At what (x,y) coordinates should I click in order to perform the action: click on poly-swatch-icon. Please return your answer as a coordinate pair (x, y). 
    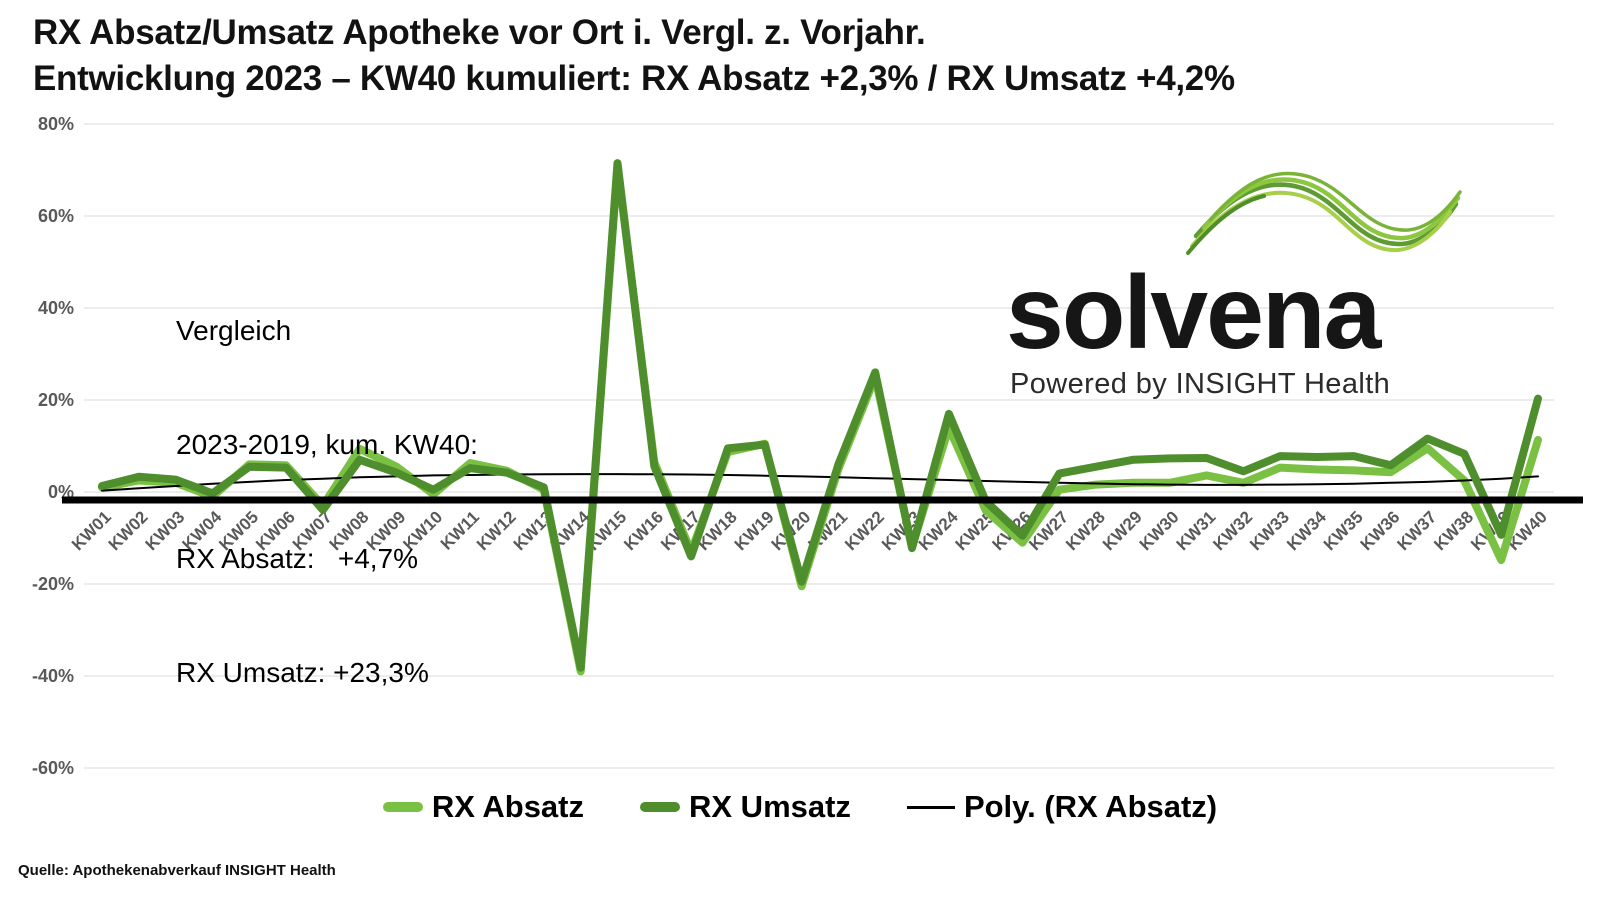
    Looking at the image, I should click on (930, 807).